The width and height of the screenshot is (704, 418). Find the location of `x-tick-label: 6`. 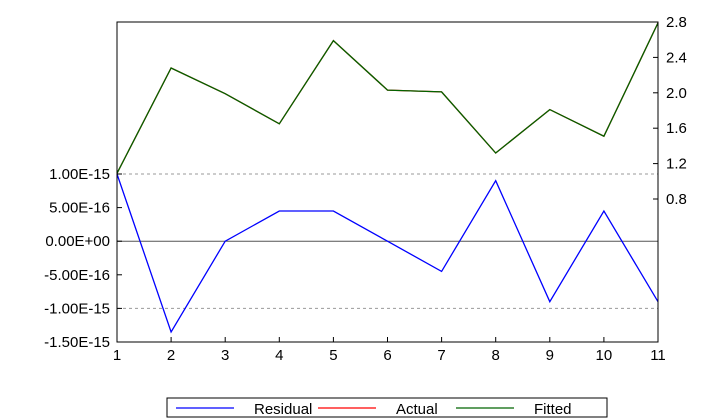

x-tick-label: 6 is located at coordinates (387, 355).